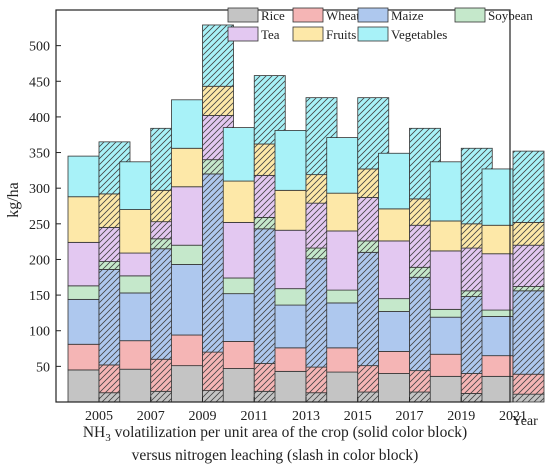 This screenshot has height=473, width=550. Describe the element at coordinates (510, 15) in the screenshot. I see `legend-label-soybean: Soybean` at that location.